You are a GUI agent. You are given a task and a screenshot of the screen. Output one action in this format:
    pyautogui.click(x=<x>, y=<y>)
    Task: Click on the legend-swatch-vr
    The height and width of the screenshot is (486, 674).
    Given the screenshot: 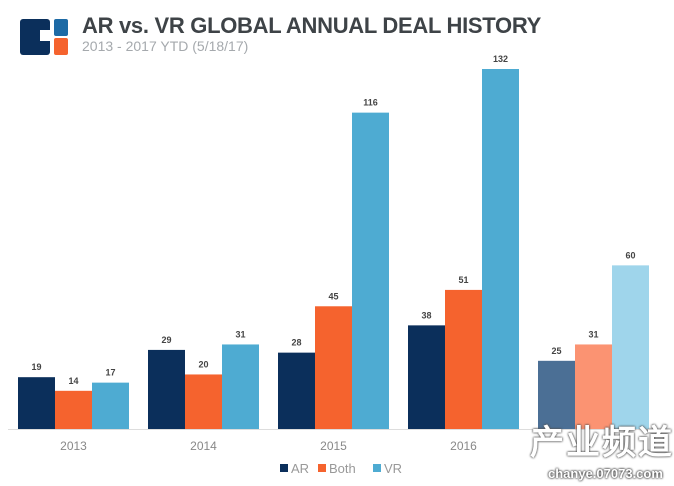 What is the action you would take?
    pyautogui.click(x=377, y=468)
    